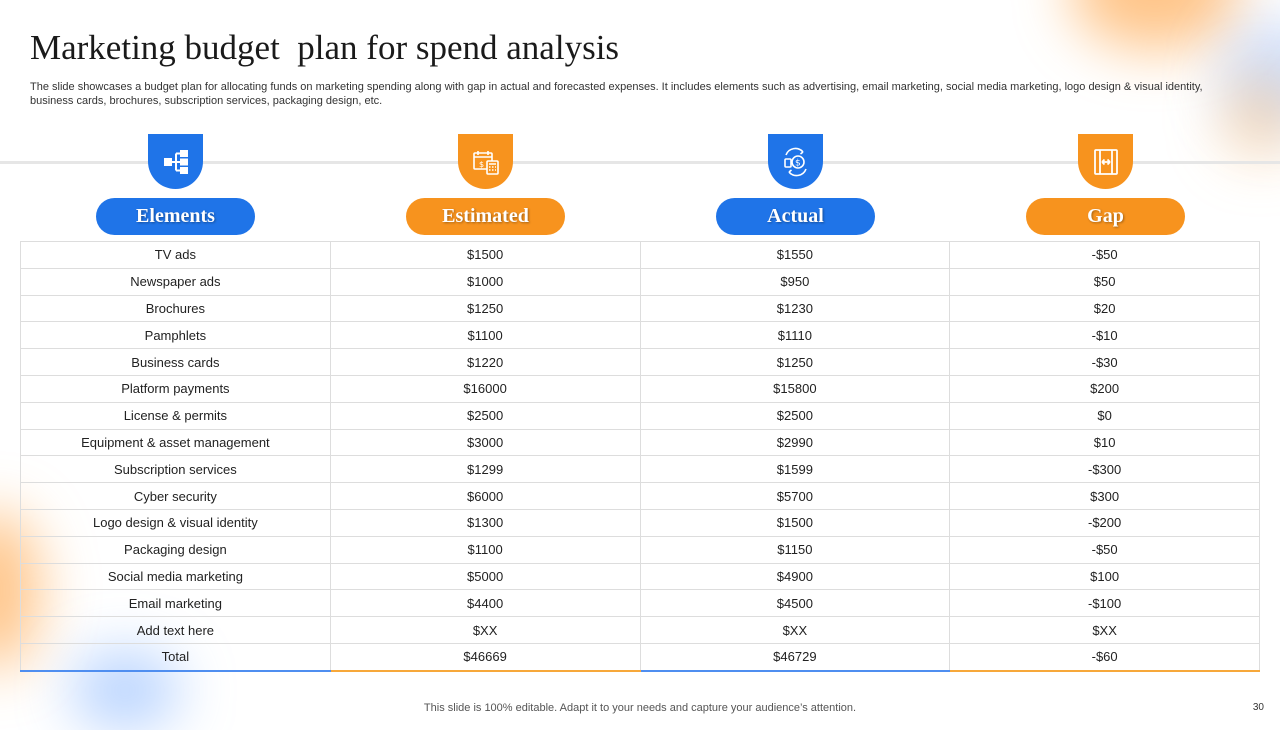  I want to click on gap-cell: $XX, so click(1104, 630).